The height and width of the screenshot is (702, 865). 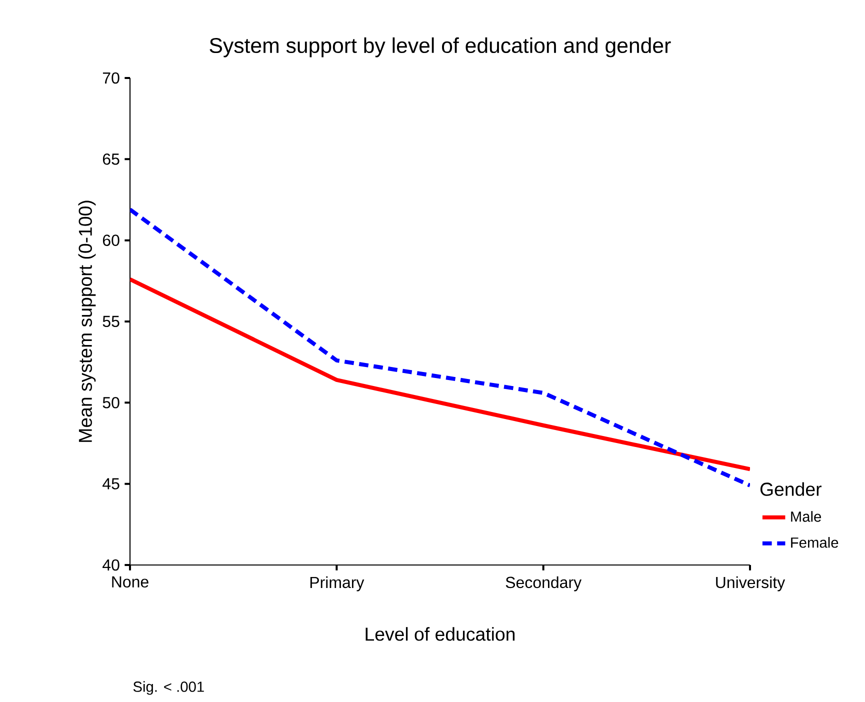 What do you see at coordinates (806, 516) in the screenshot?
I see `legend-label: Male` at bounding box center [806, 516].